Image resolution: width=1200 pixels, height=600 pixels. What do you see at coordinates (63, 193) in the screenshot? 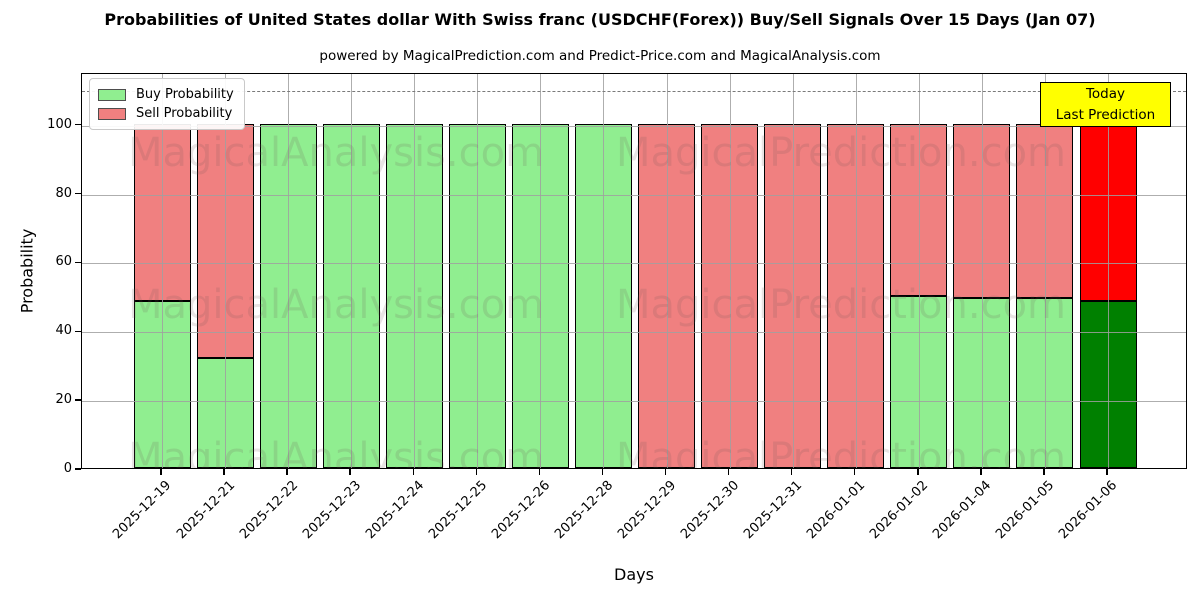
I see `y-tick-label: 80` at bounding box center [63, 193].